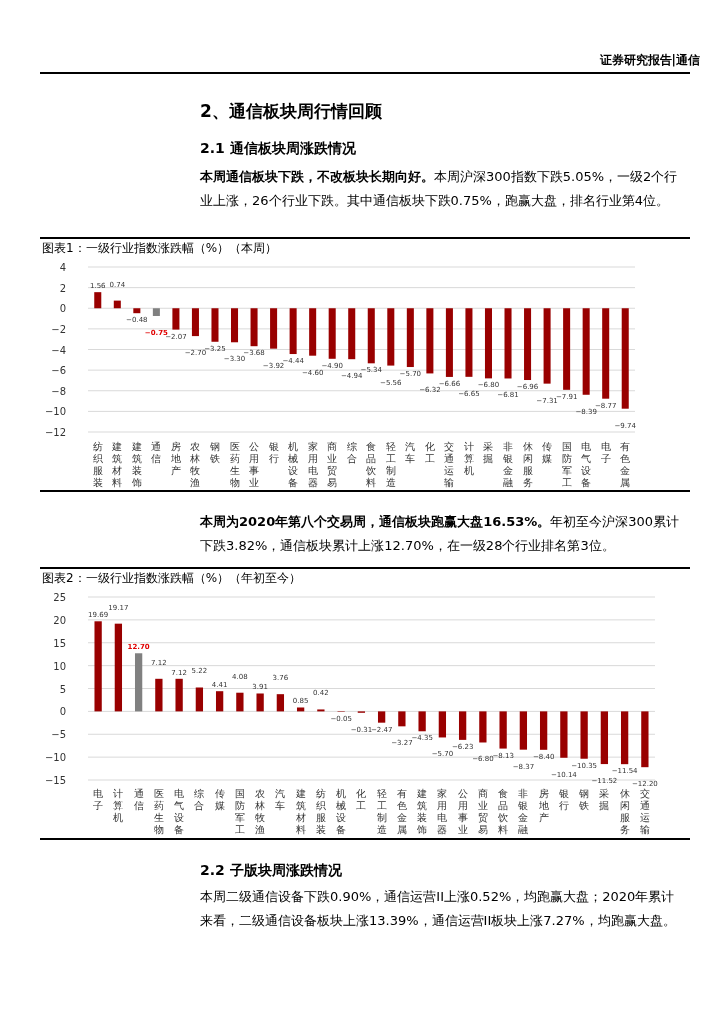 The height and width of the screenshot is (1024, 724). I want to click on y-tick-label: 20, so click(59, 620).